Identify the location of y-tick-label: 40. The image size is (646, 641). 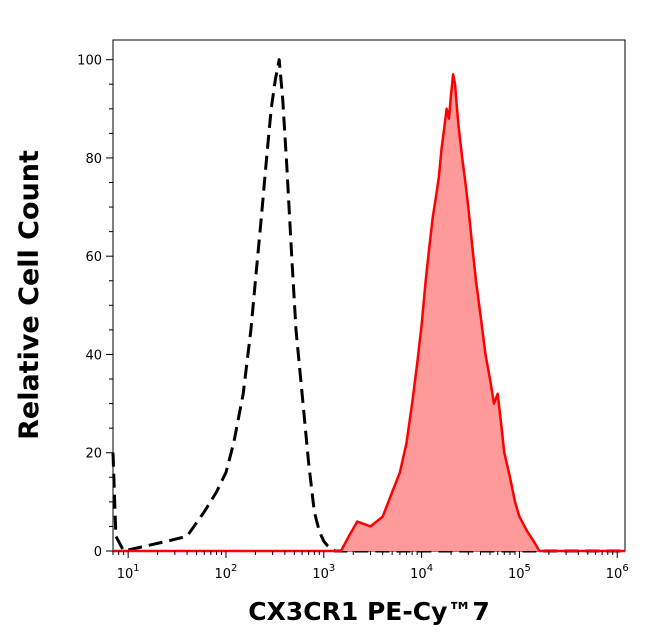
(93, 355).